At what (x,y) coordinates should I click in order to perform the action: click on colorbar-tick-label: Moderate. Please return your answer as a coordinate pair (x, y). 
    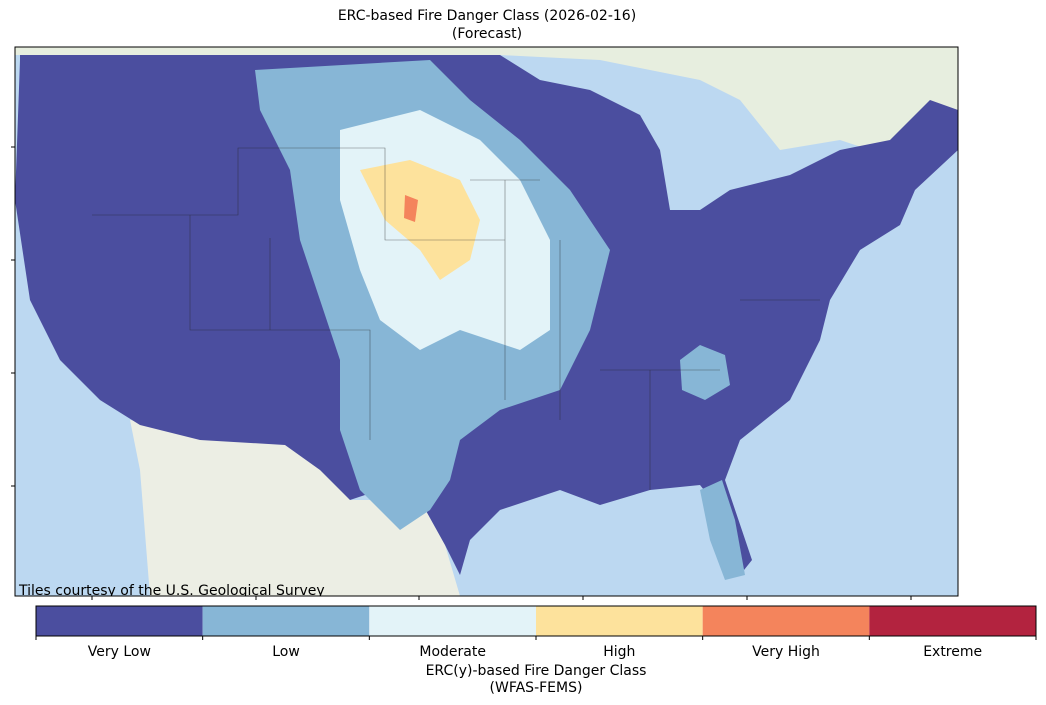
    Looking at the image, I should click on (452, 652).